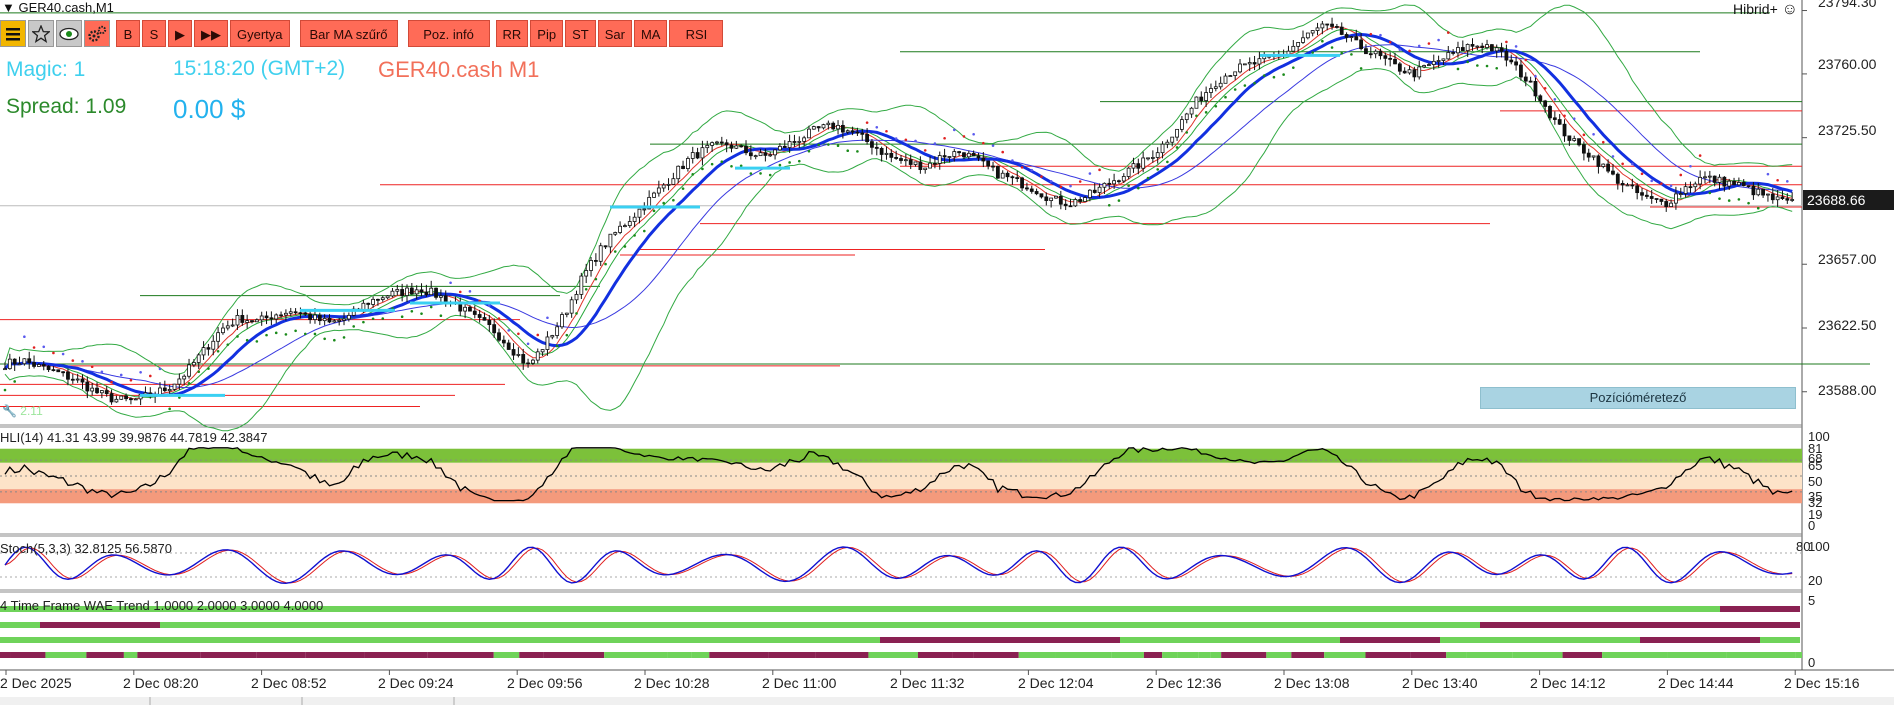 Image resolution: width=1894 pixels, height=705 pixels. What do you see at coordinates (97, 33) in the screenshot?
I see `gears-icon` at bounding box center [97, 33].